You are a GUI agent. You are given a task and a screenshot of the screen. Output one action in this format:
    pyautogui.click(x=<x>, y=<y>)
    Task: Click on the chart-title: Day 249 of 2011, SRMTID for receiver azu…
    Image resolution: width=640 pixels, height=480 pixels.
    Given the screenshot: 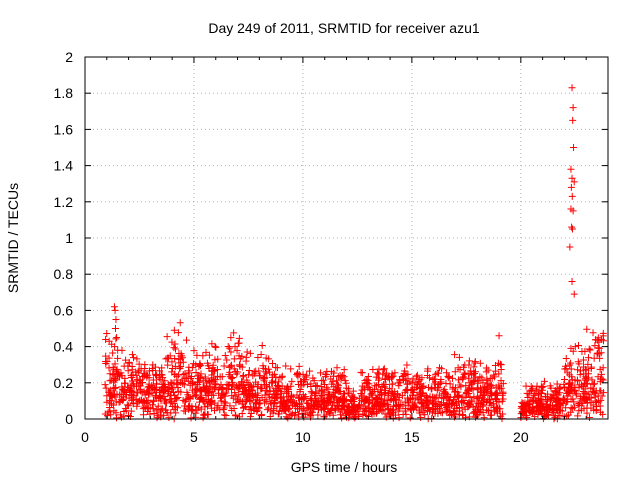 What is the action you would take?
    pyautogui.click(x=344, y=28)
    